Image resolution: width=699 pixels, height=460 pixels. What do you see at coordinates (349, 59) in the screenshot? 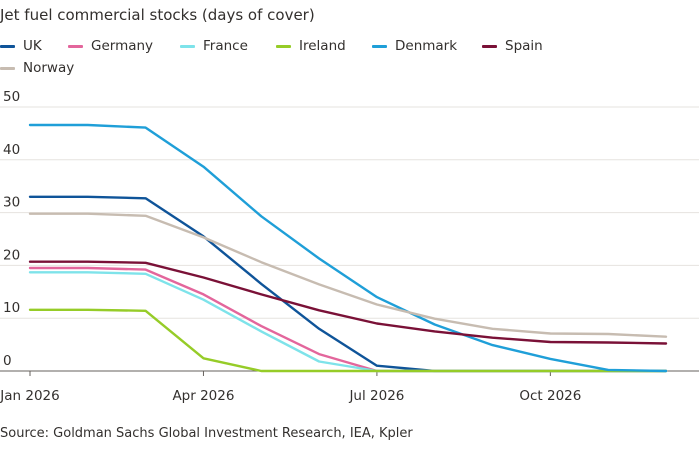
I see `chart-legend: UK Germany France Ireland Denmark Spain Norway` at bounding box center [349, 59].